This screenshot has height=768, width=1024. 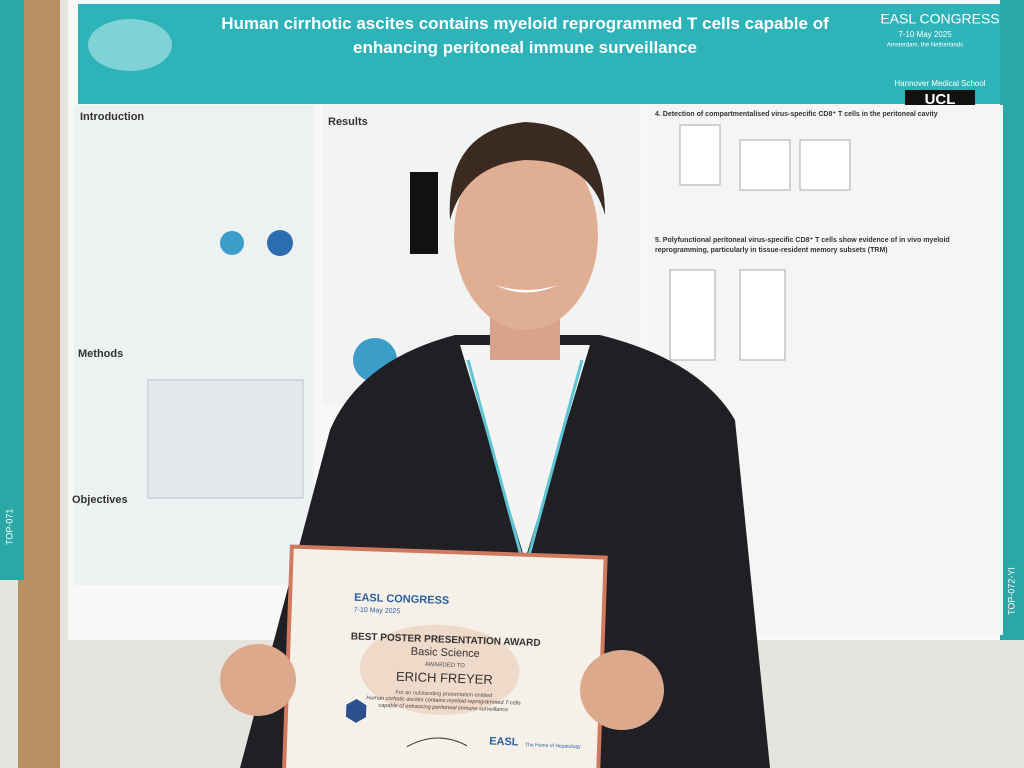 What do you see at coordinates (39, 384) in the screenshot?
I see `wood-frame` at bounding box center [39, 384].